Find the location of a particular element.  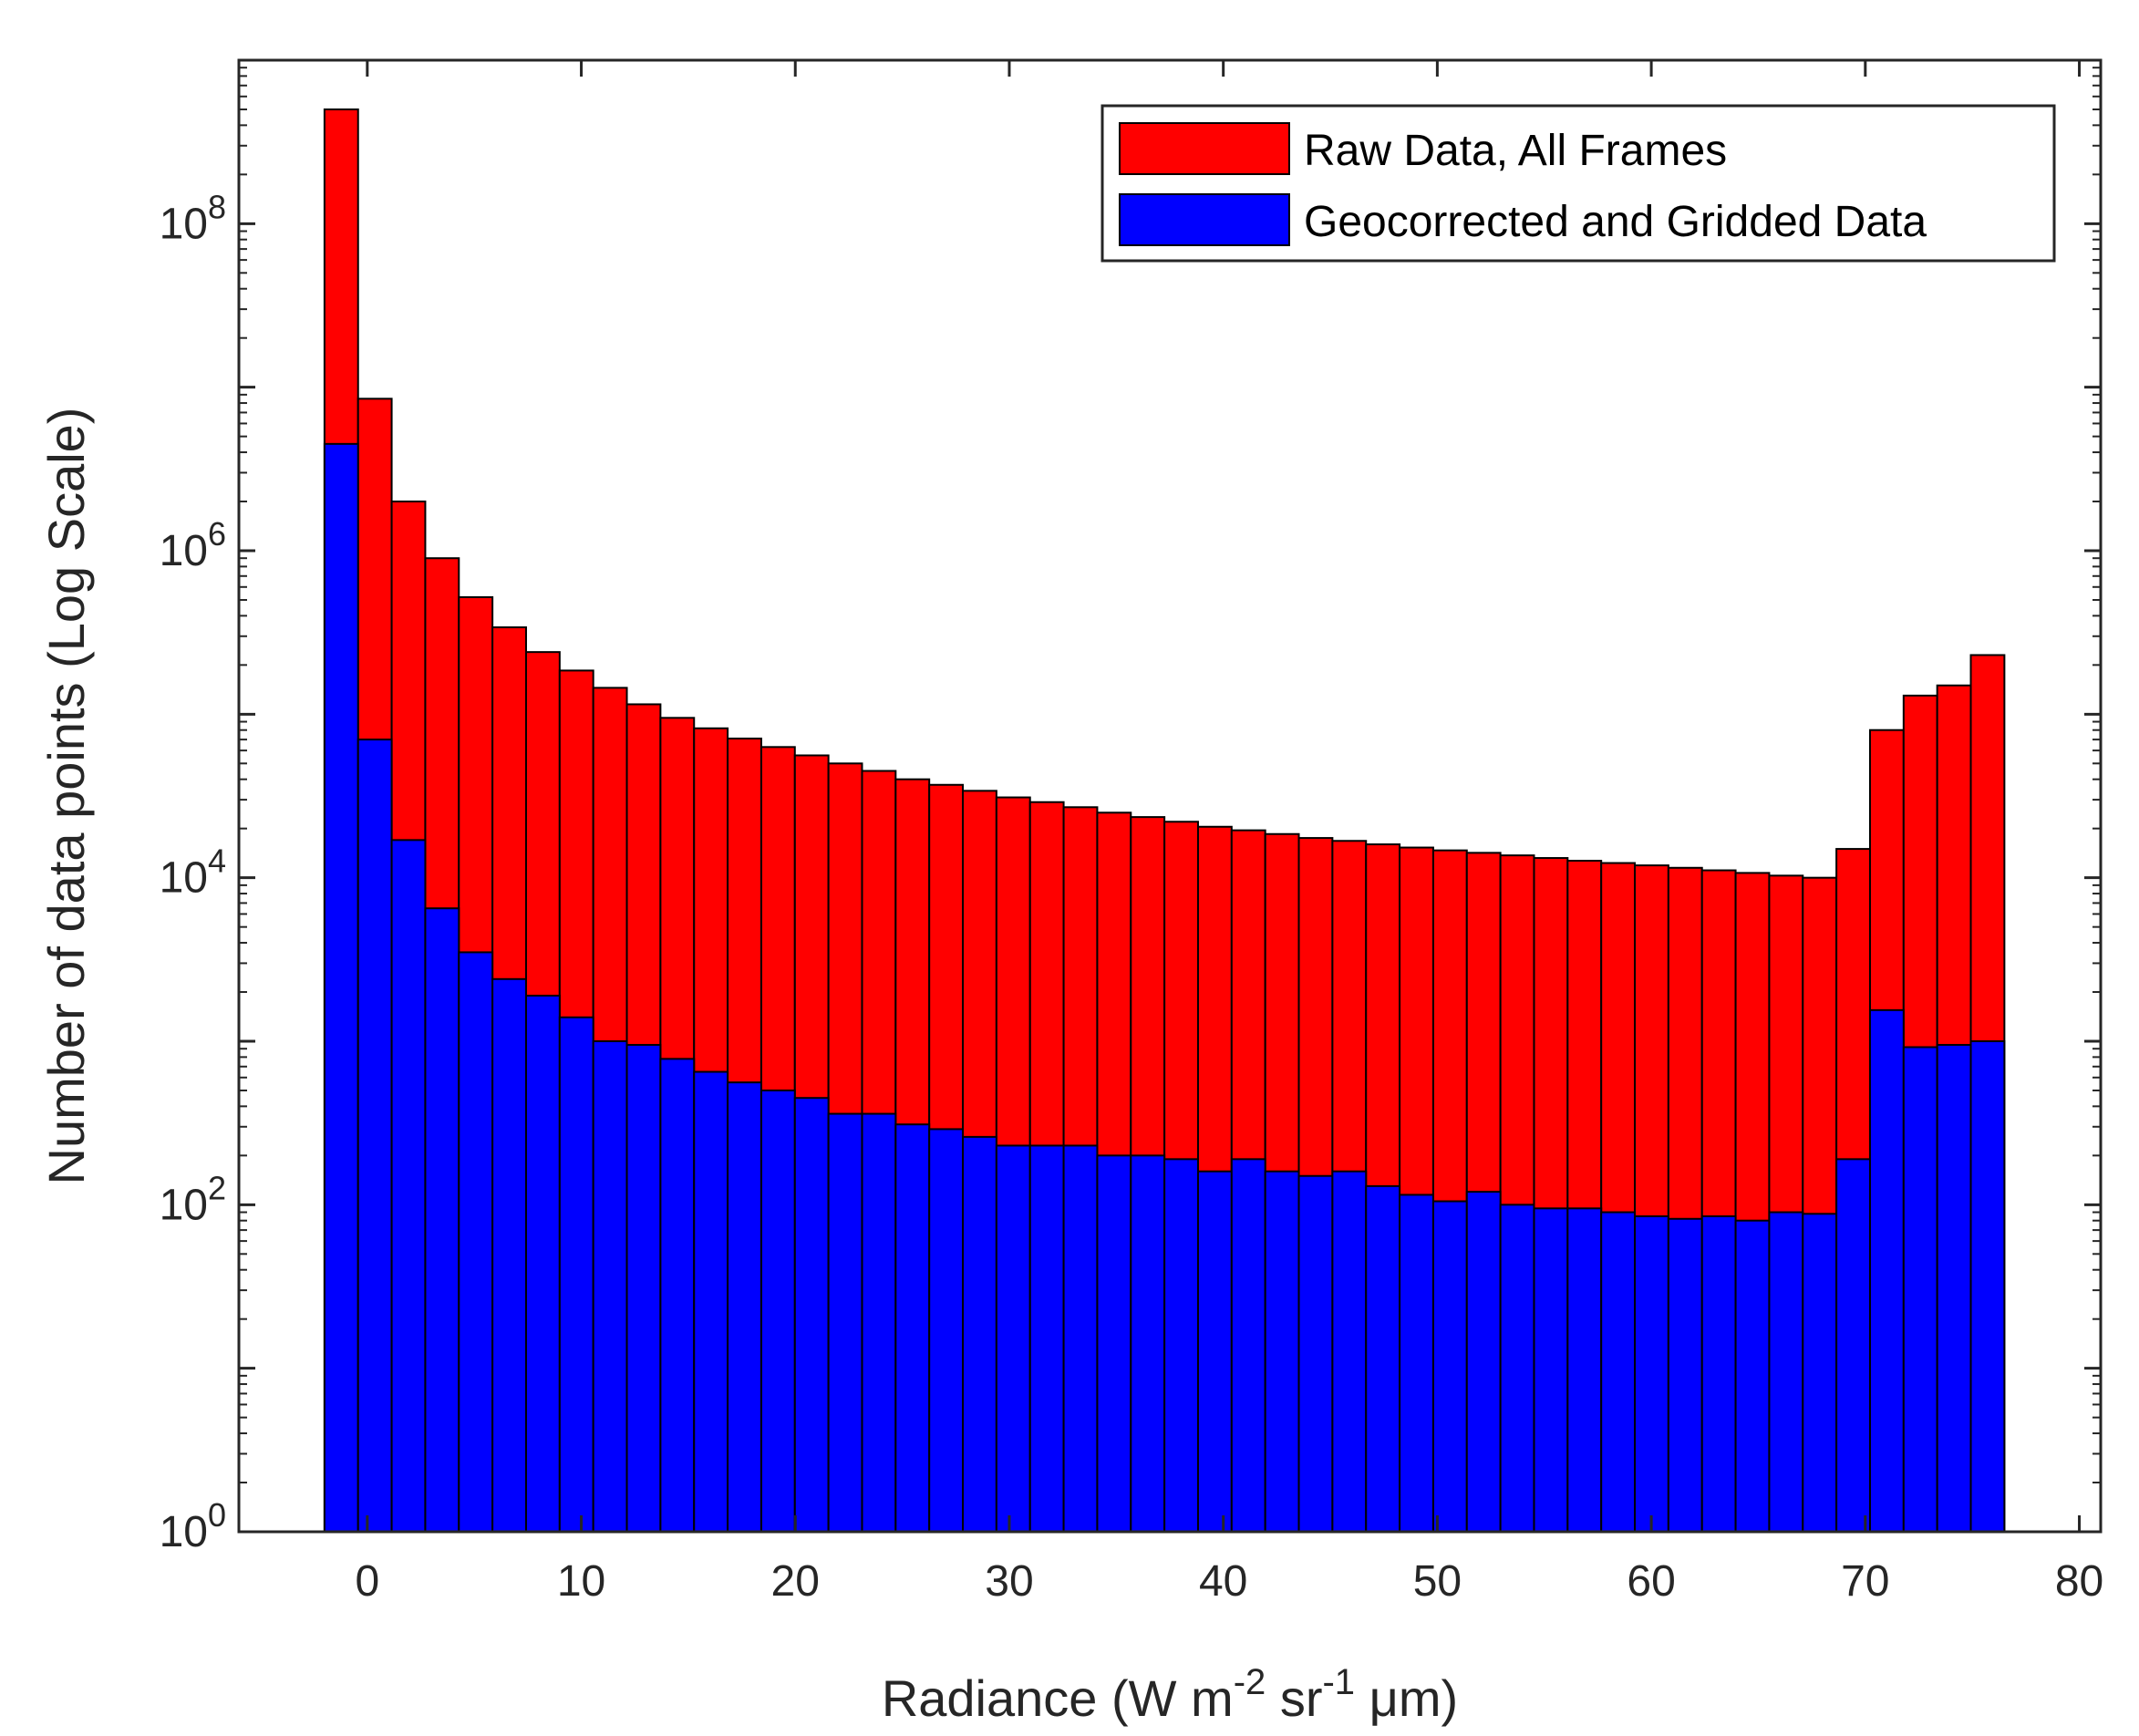

legend-label-raw: Raw Data, All Frames is located at coordinates (1515, 151).